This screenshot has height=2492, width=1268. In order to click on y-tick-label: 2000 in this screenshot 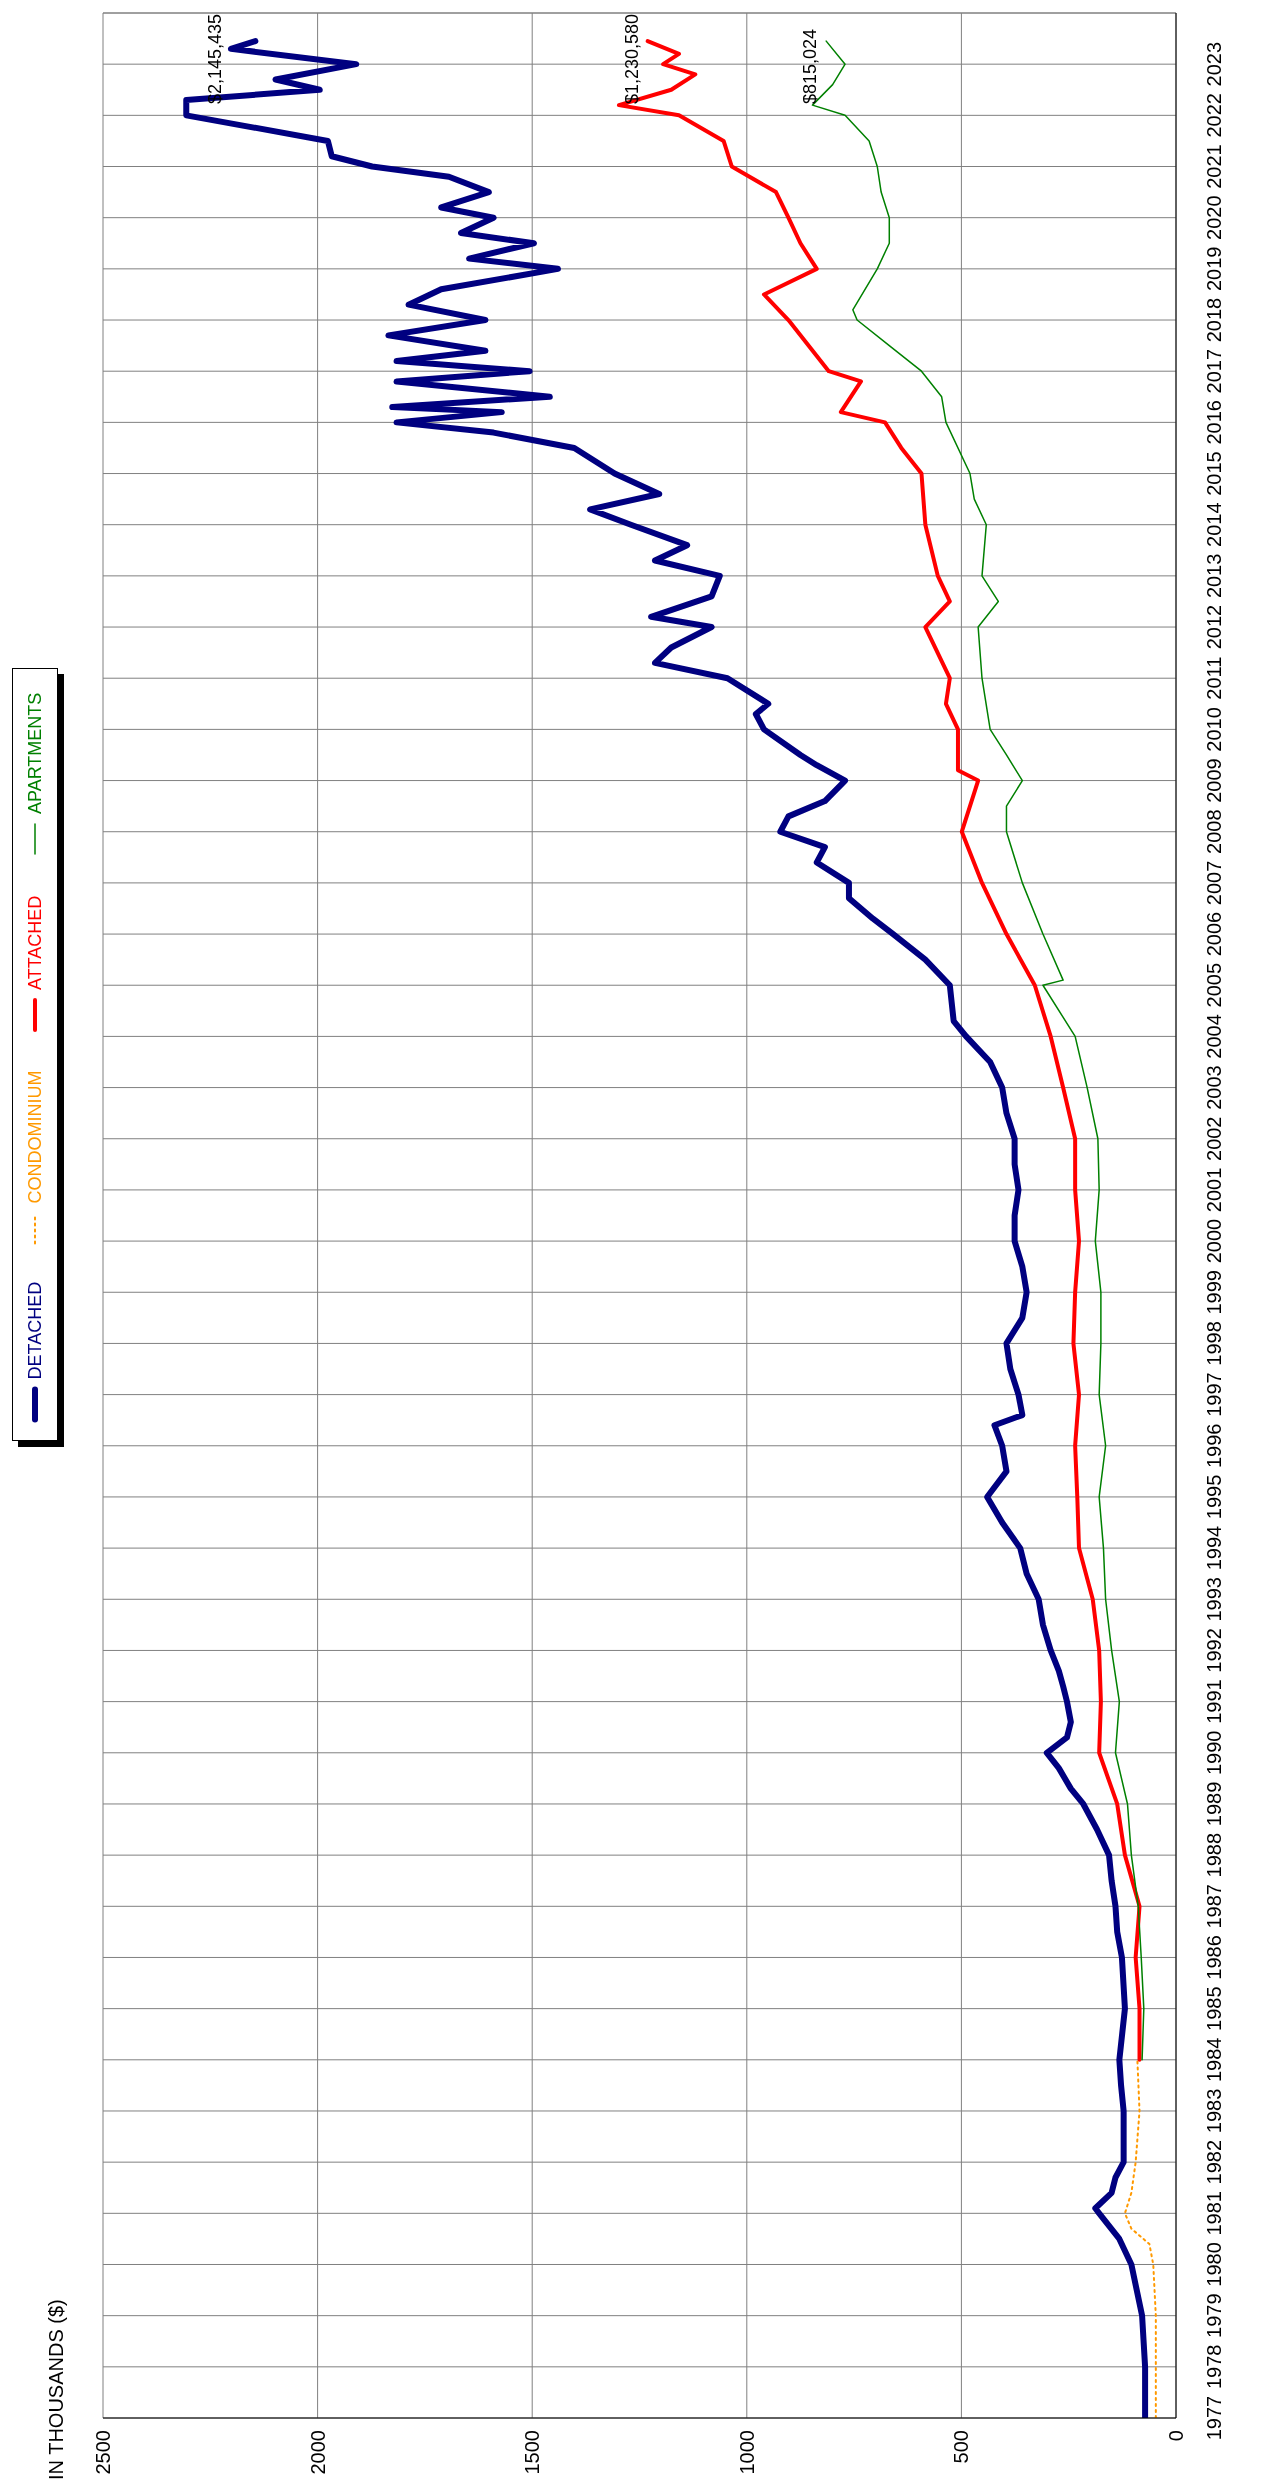, I will do `click(1214, 1241)`.